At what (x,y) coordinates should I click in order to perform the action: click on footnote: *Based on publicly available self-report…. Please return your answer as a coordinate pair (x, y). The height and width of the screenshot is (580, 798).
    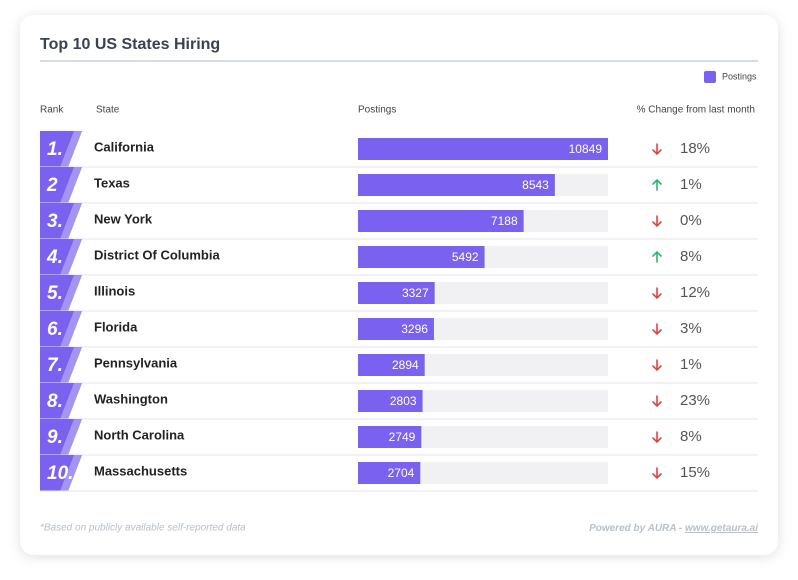
    Looking at the image, I should click on (143, 528).